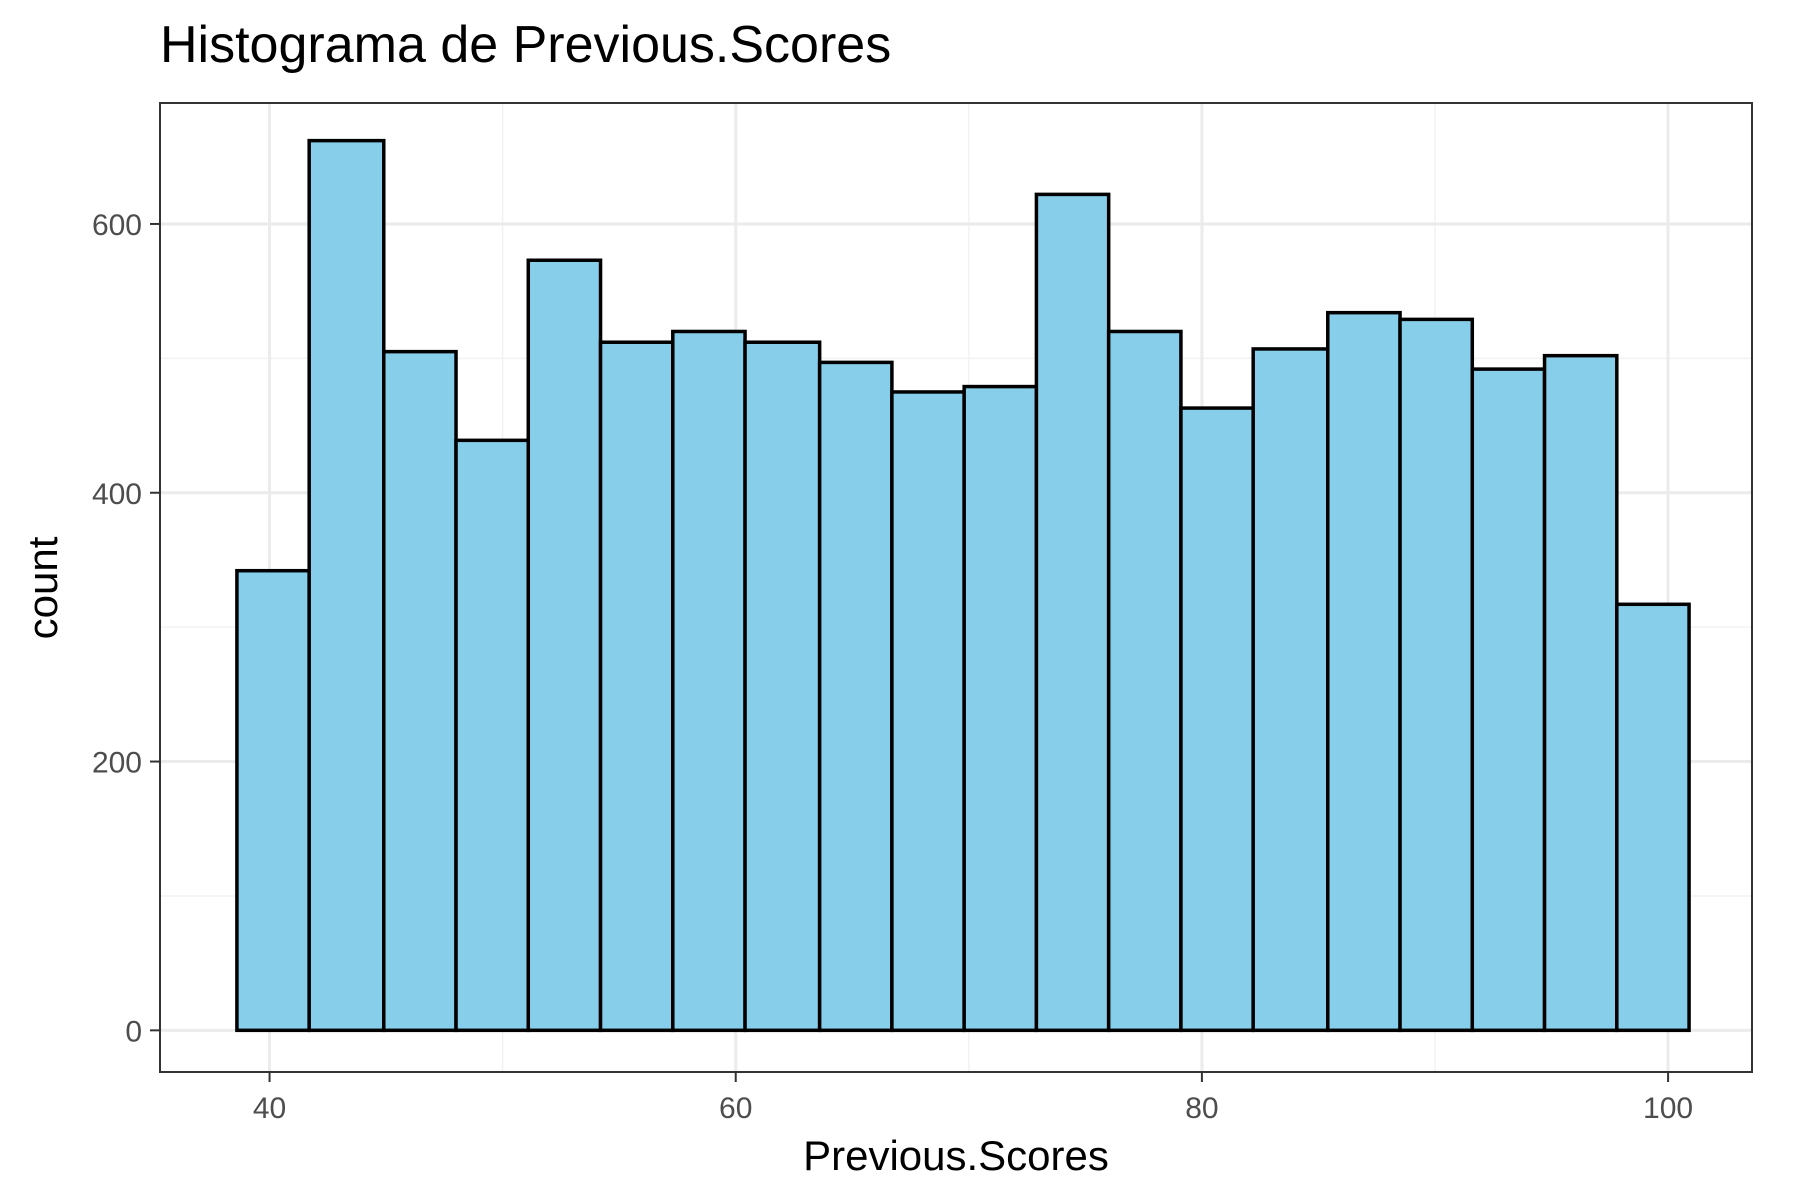 Image resolution: width=1800 pixels, height=1200 pixels. I want to click on chart-title: Histograma de Previous.Scores, so click(525, 45).